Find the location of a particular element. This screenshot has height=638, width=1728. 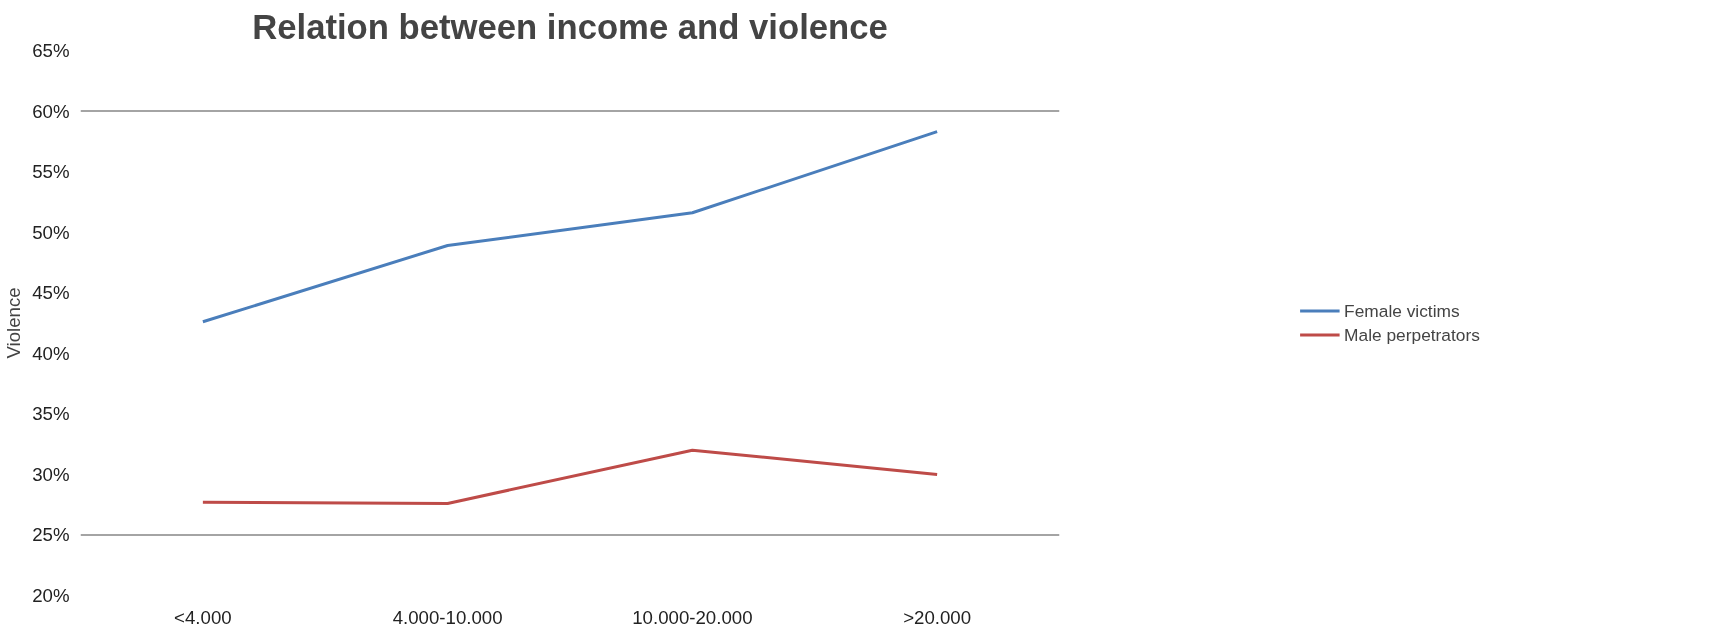

y-axis-title: Violence is located at coordinates (14, 323).